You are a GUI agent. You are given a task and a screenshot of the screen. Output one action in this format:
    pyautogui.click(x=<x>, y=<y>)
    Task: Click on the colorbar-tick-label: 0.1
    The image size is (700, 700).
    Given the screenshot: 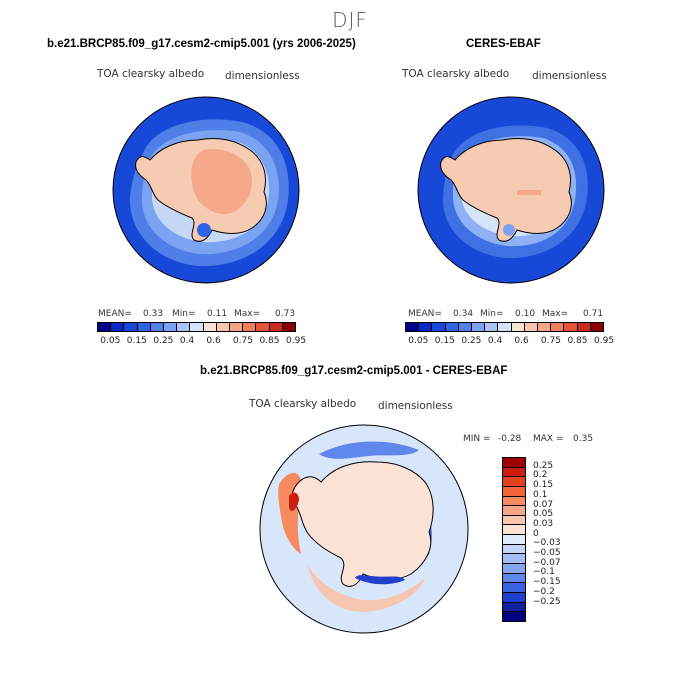 What is the action you would take?
    pyautogui.click(x=540, y=494)
    